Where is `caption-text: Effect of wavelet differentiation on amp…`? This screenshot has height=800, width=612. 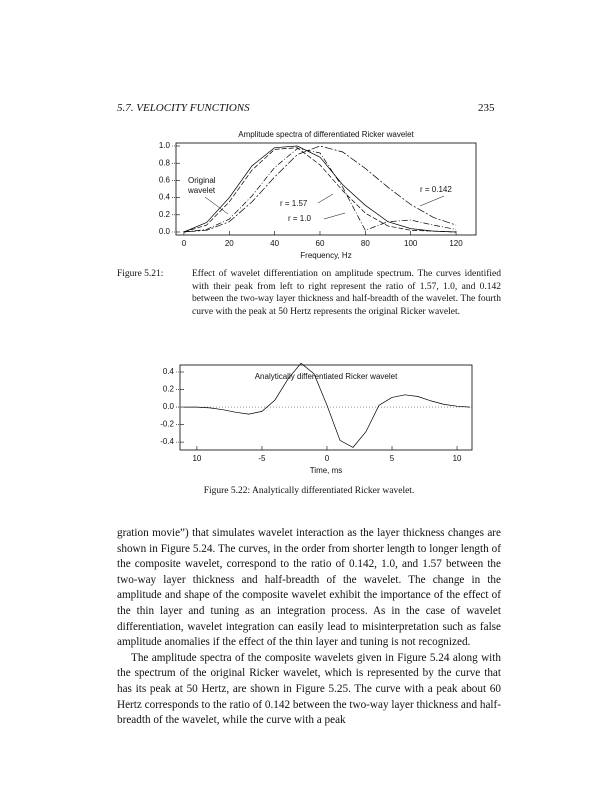
caption-text: Effect of wavelet differentiation on amp… is located at coordinates (346, 293).